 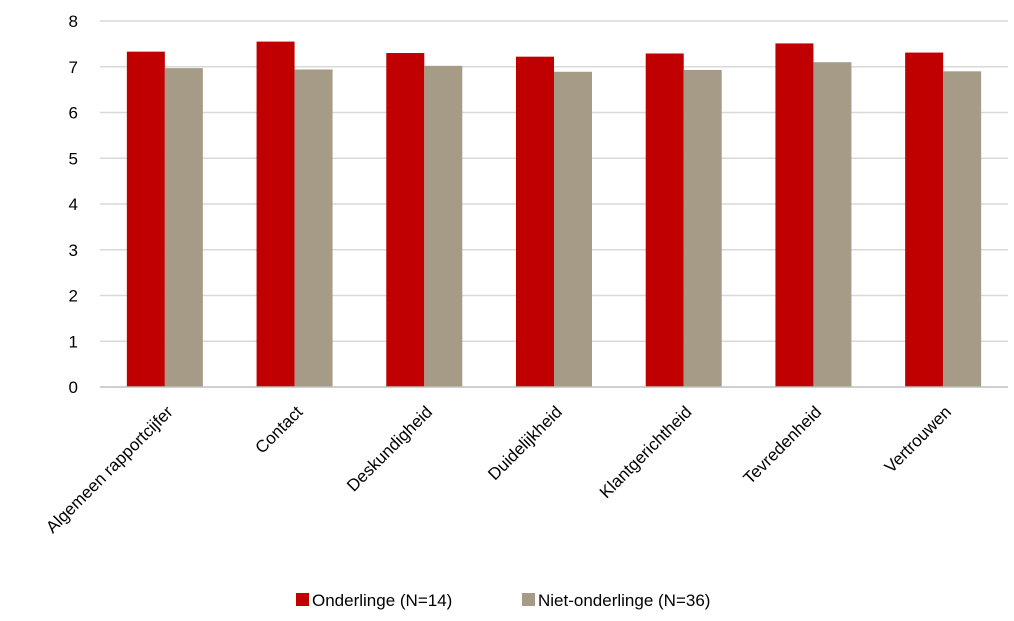 I want to click on x-category-label: Duidelijkheid, so click(x=525, y=443).